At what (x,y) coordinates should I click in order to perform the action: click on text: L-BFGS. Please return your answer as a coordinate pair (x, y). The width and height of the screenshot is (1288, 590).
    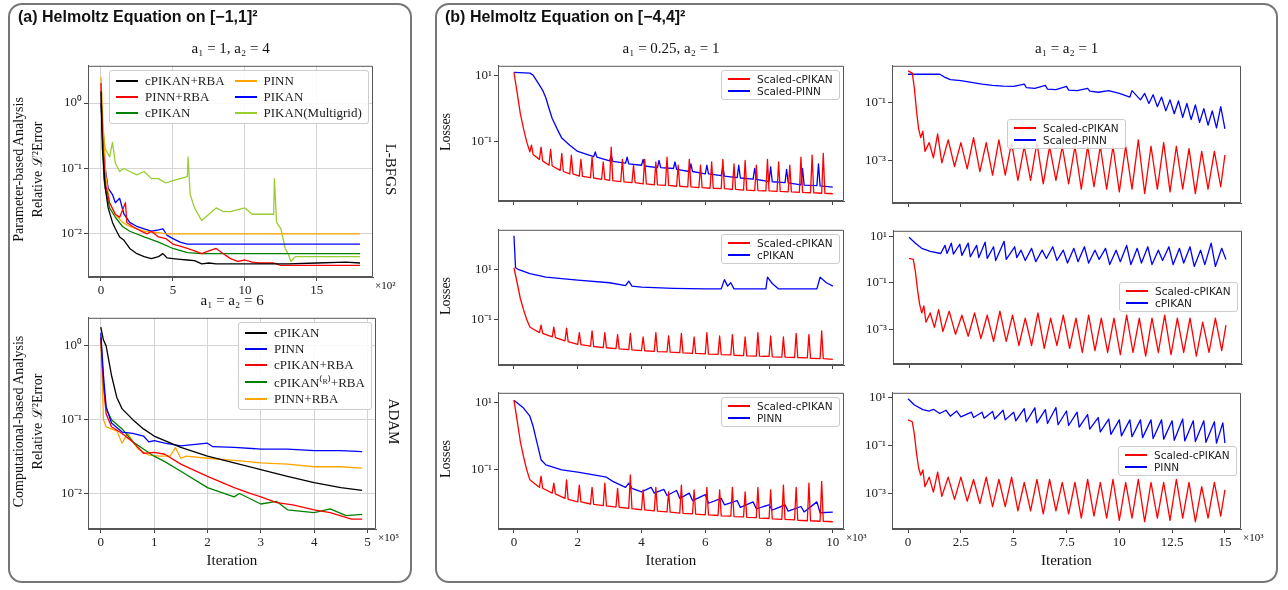
    Looking at the image, I should click on (391, 169).